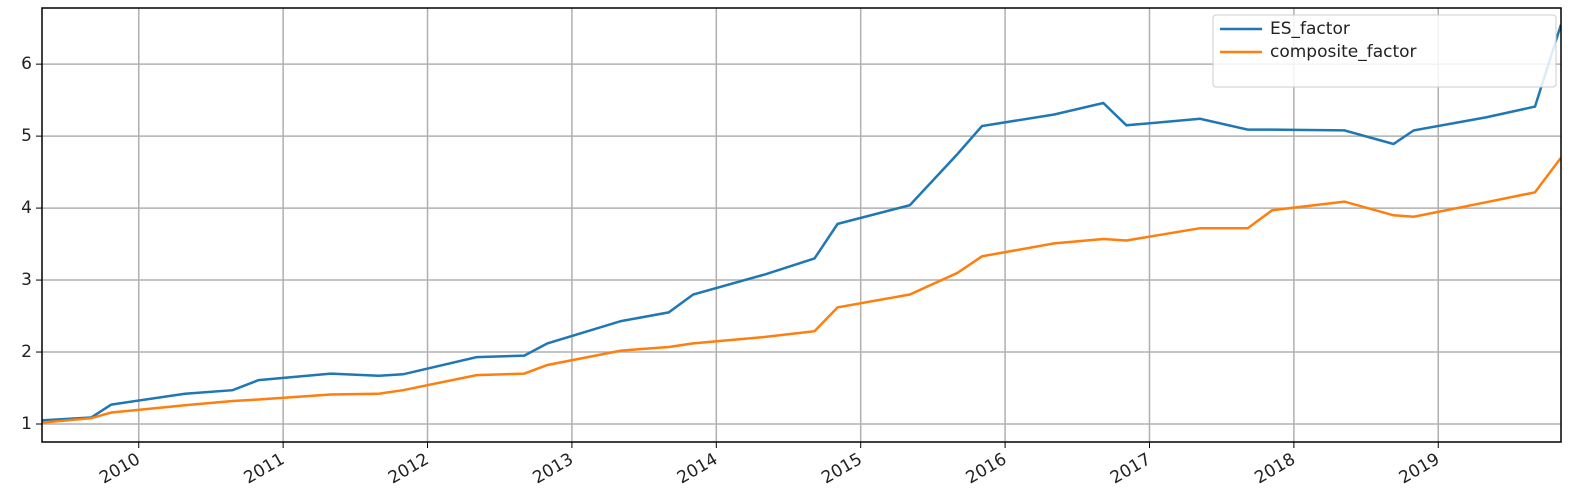  I want to click on x-tick-label: 2015, so click(841, 468).